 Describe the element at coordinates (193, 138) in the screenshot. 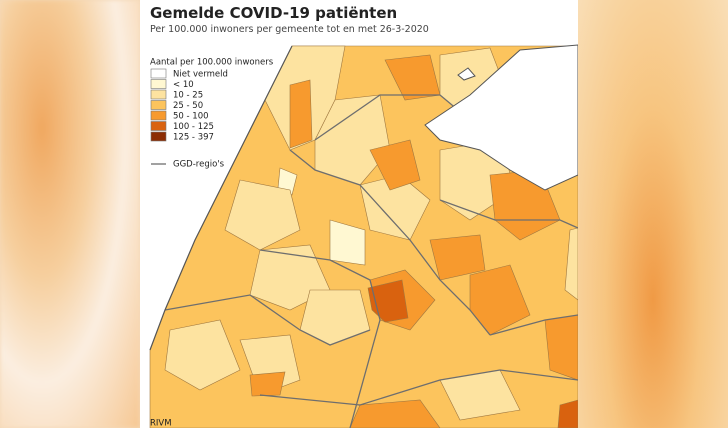

I see `legend-label: 125 - 397` at that location.